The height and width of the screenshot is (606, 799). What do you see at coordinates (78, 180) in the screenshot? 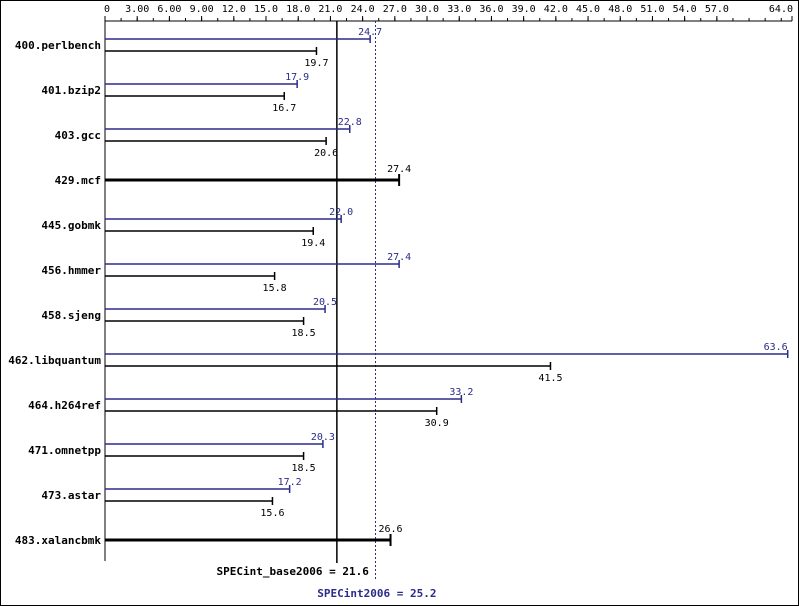
I see `benchmark-label: 429.mcf` at bounding box center [78, 180].